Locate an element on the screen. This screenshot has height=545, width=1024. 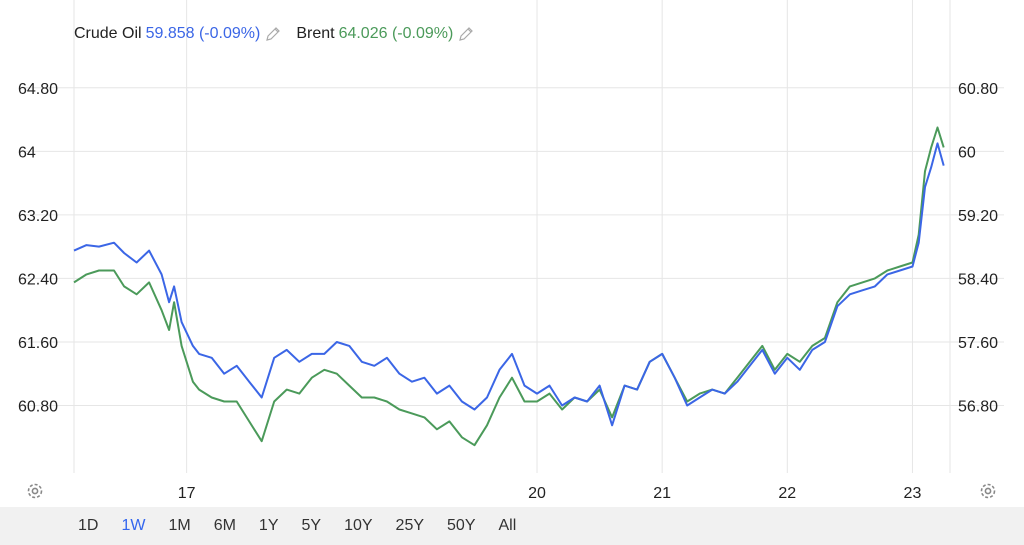
legend-brent-value: 64.026 (-0.09%) is located at coordinates (396, 33).